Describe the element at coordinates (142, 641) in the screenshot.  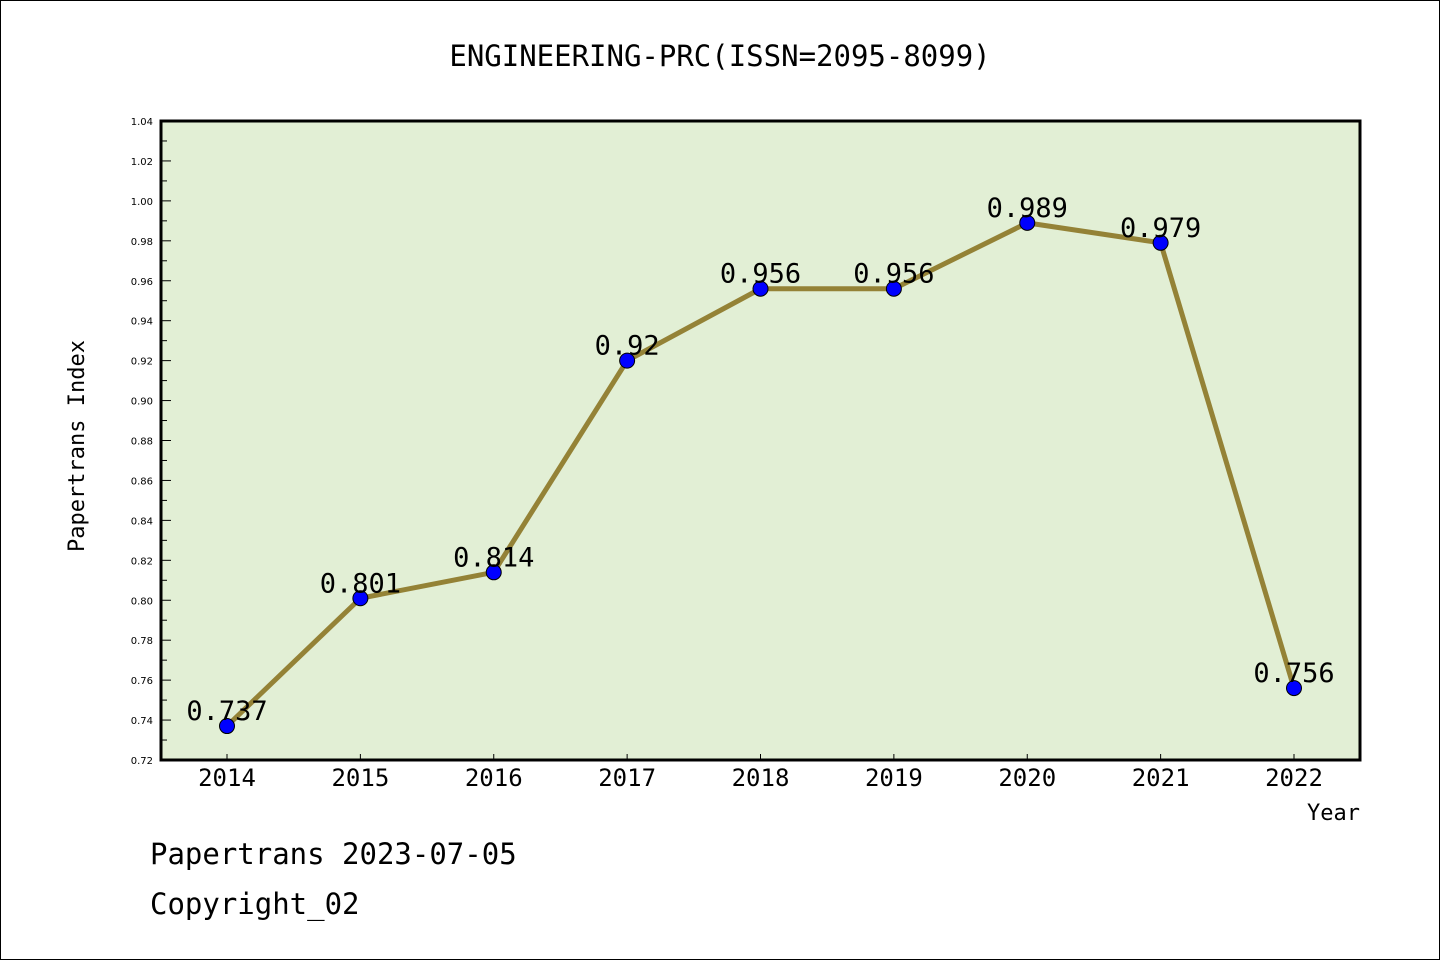
I see `y-tick-label: 0.78` at that location.